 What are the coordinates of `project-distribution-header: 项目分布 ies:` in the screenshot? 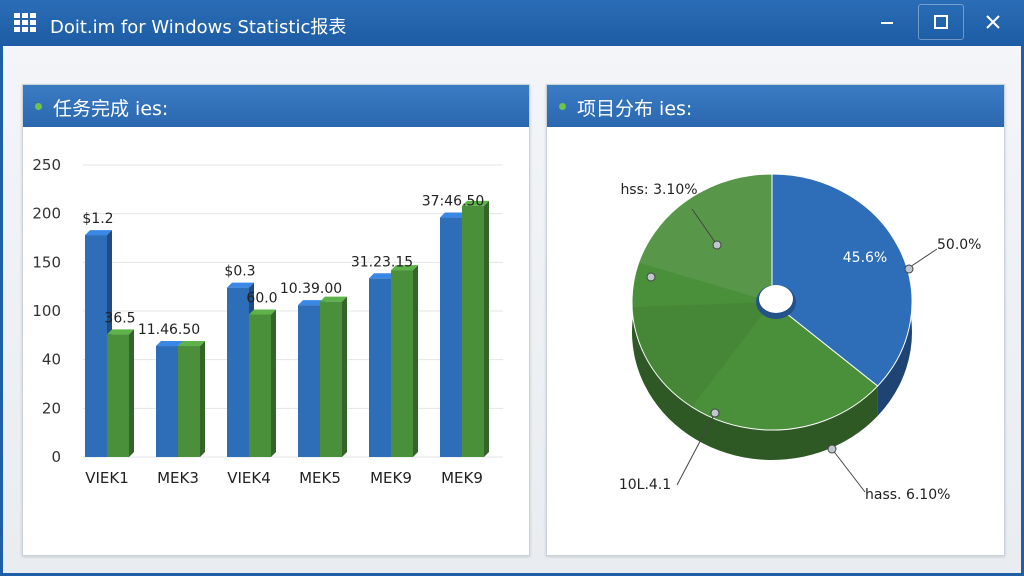 It's located at (775, 106).